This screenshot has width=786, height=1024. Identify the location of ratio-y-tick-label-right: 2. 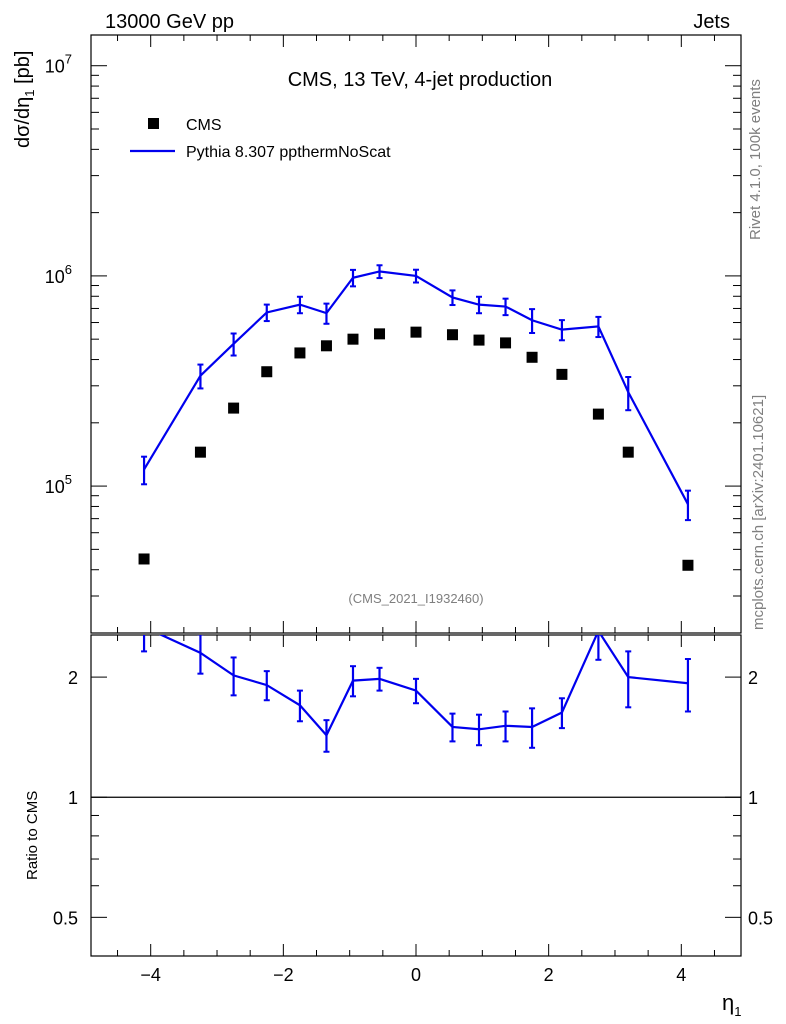
(753, 678).